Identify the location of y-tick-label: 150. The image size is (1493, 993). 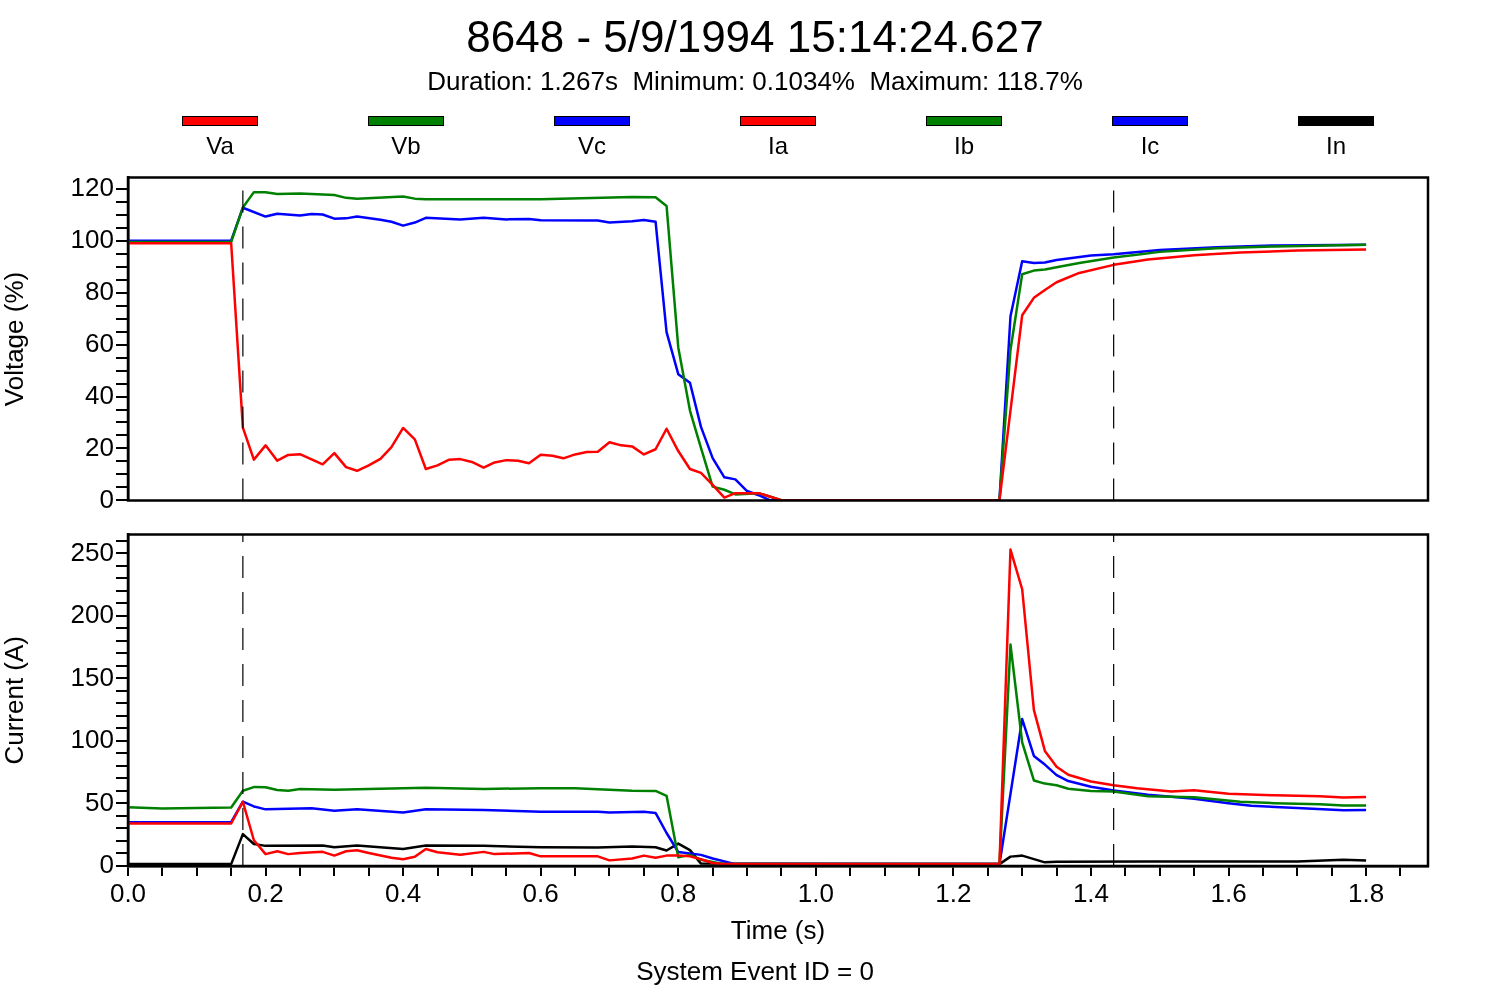
(92, 676).